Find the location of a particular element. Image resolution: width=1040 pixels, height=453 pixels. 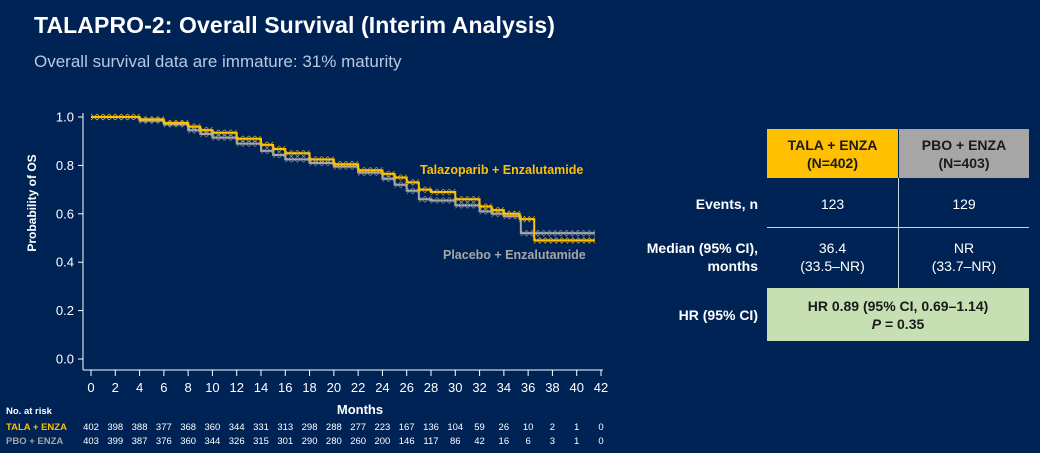

at-risk-label-pbo: PBO + ENZA is located at coordinates (35, 441).